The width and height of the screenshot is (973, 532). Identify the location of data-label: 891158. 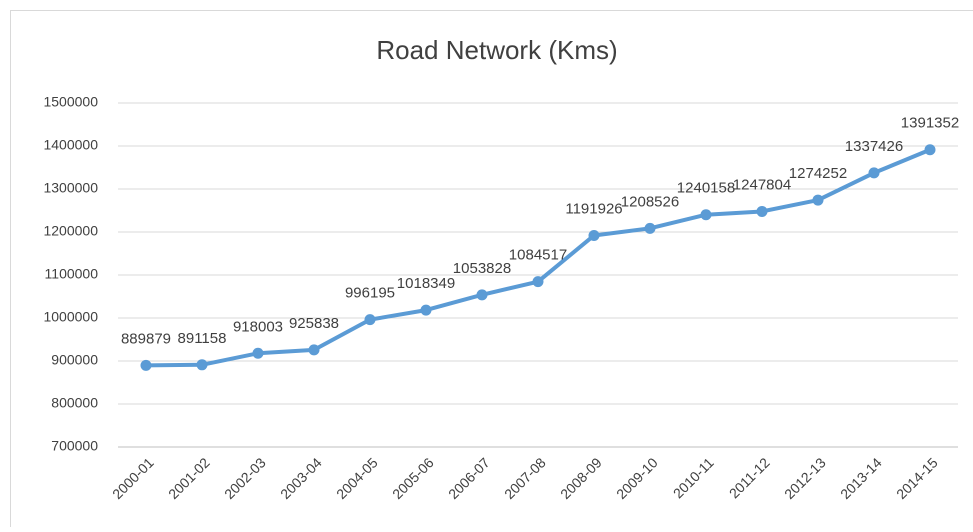
(202, 338).